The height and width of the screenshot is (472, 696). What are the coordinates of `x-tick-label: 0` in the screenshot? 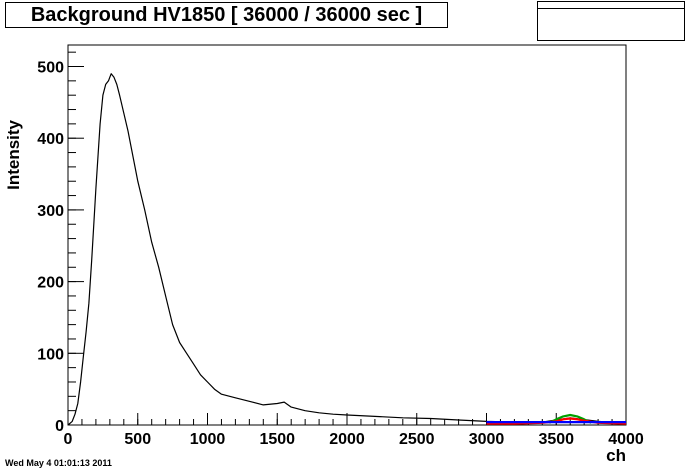 It's located at (68, 439).